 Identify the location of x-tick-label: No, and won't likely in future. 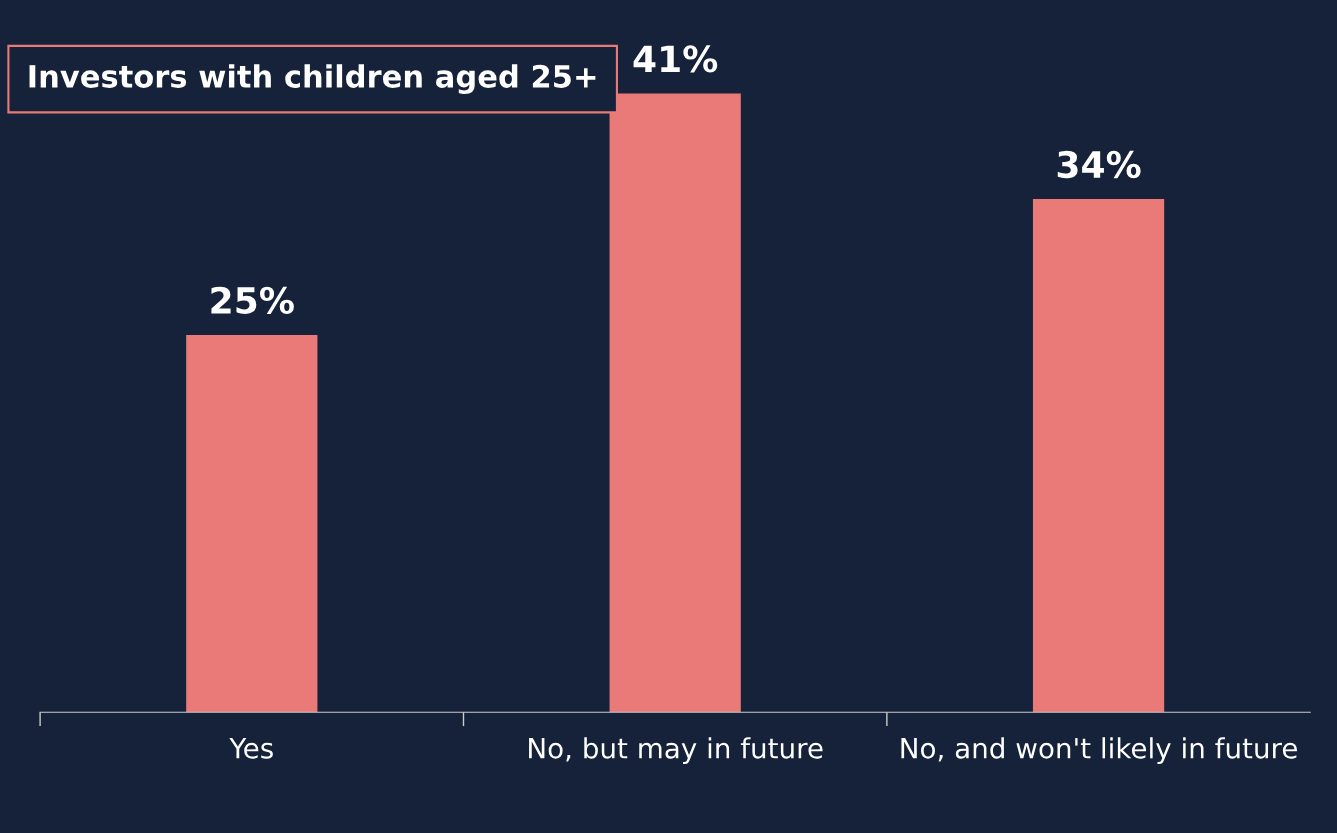
(1099, 751).